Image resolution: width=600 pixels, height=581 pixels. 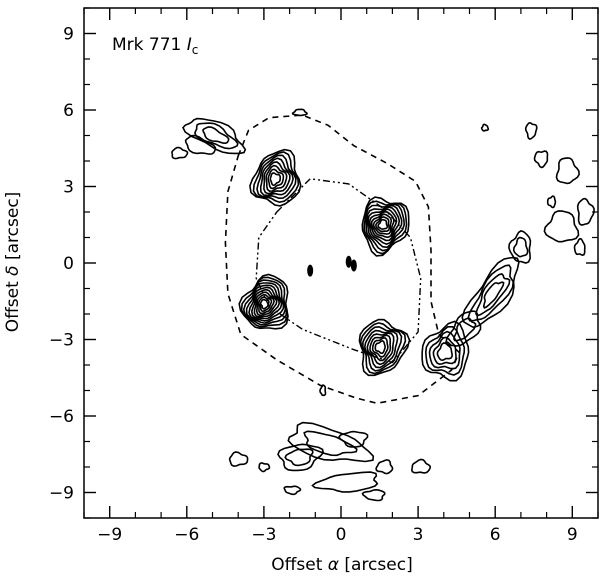 I want to click on chart-title: Mrk 771 Ic, so click(x=155, y=46).